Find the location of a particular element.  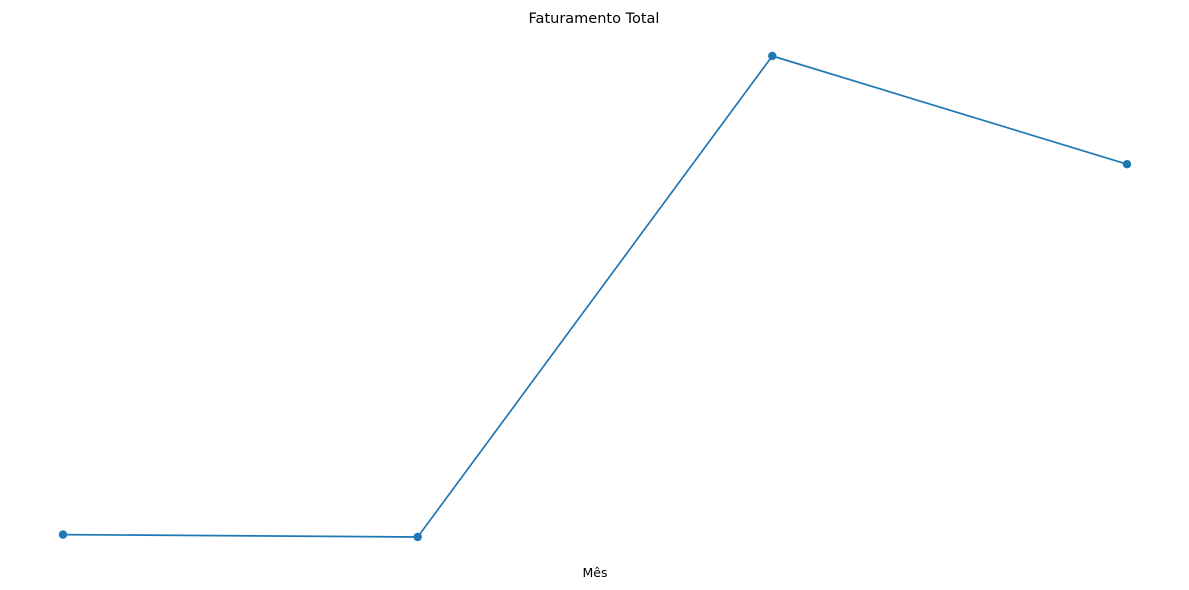

chart-title: Faturamento Total is located at coordinates (594, 19).